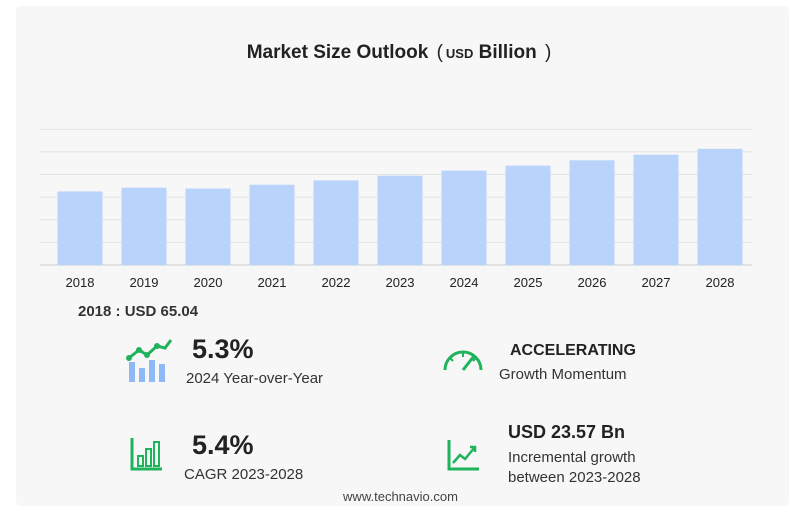 The width and height of the screenshot is (801, 514). I want to click on x-tick-label: 2028, so click(720, 282).